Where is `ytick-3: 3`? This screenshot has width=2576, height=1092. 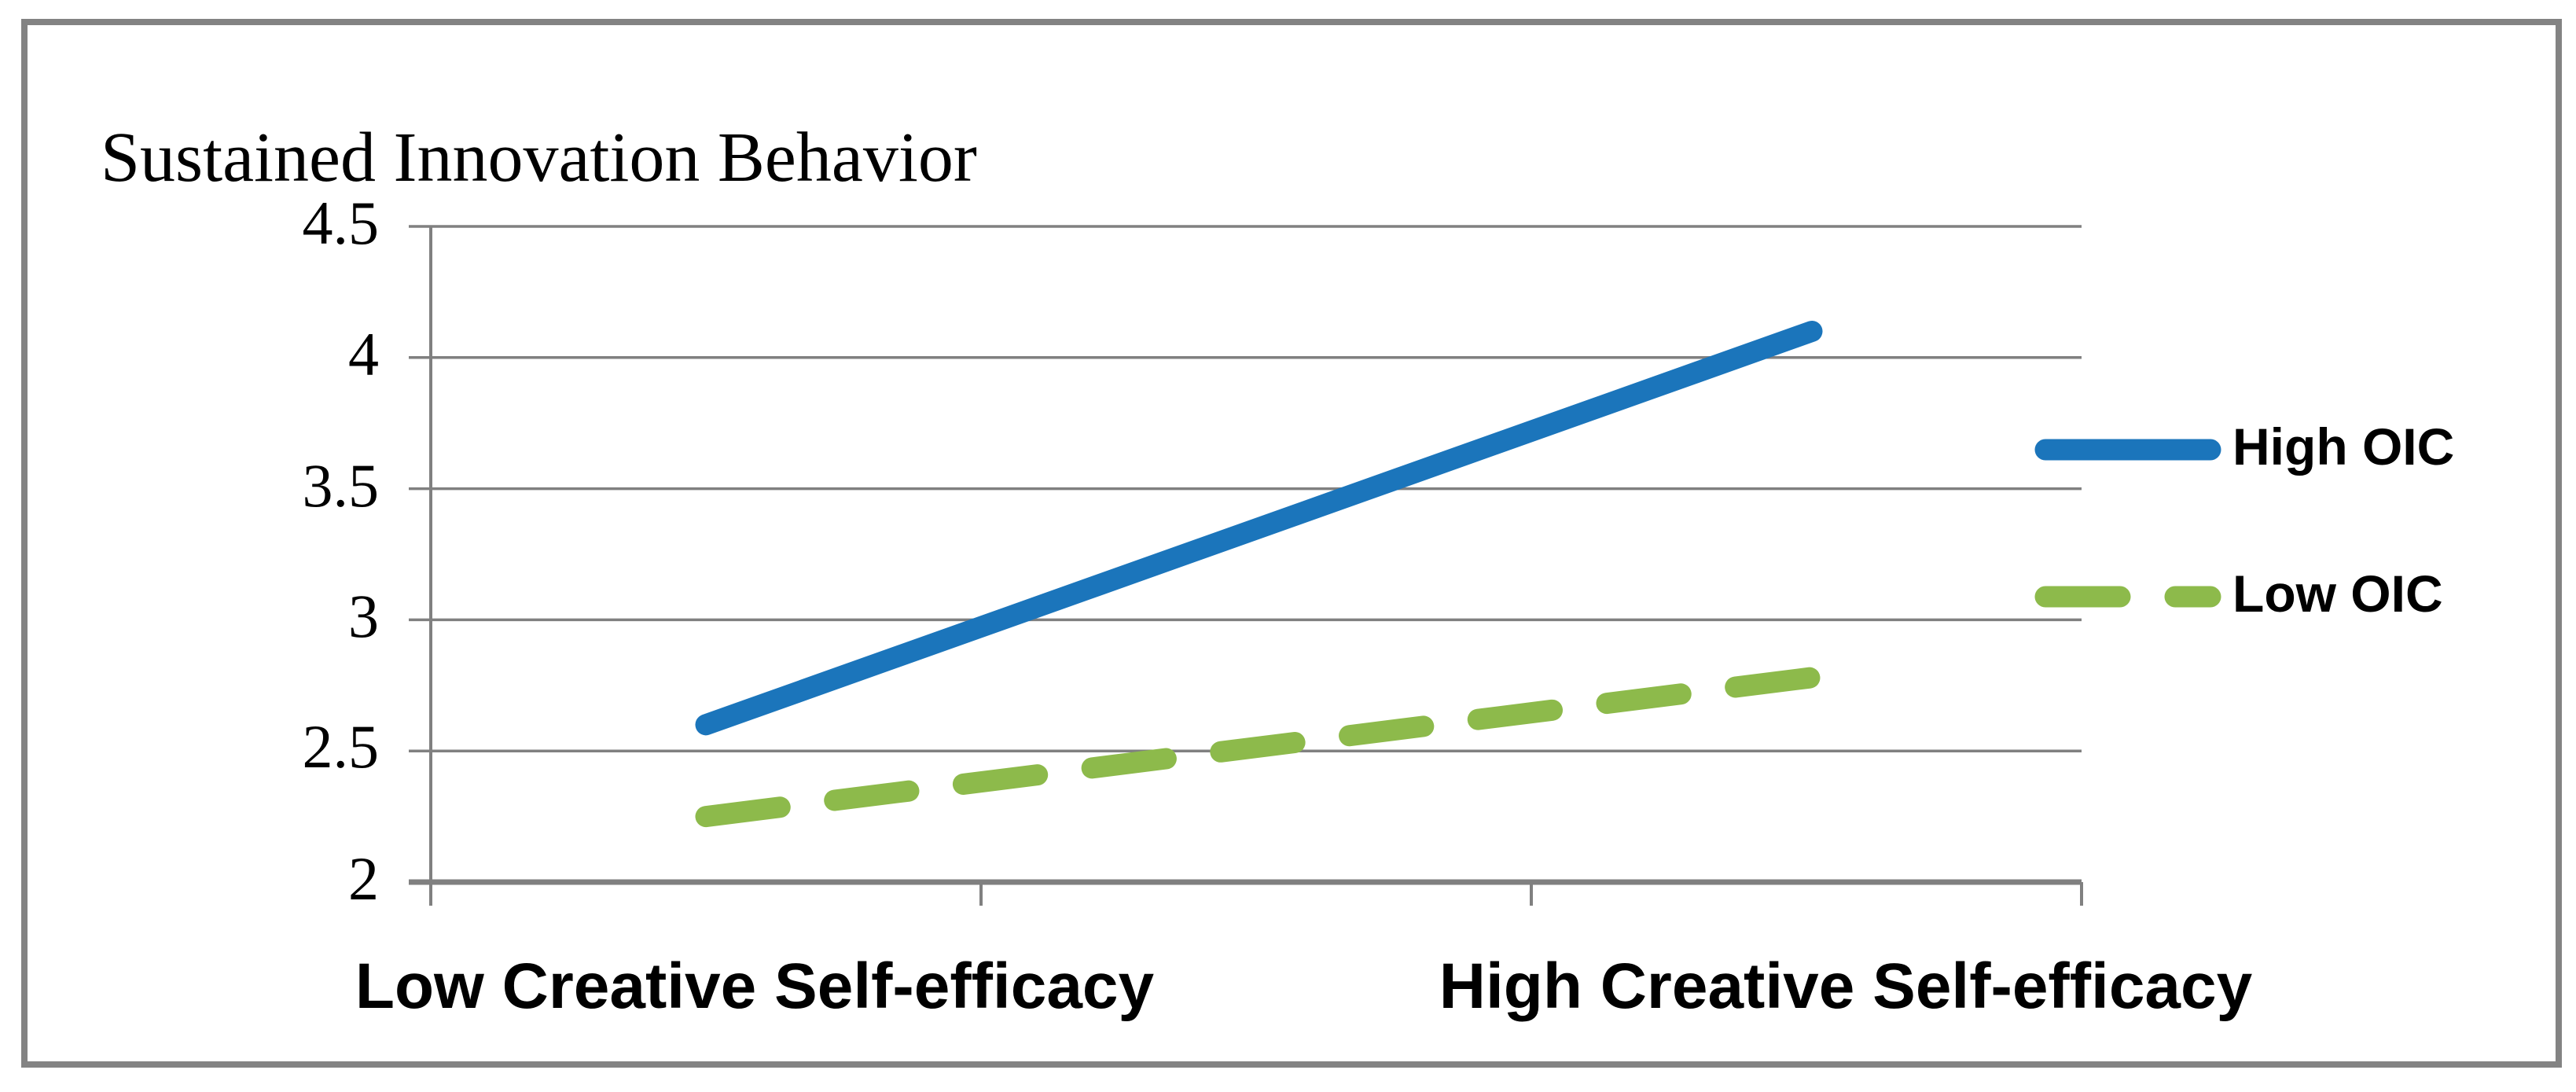
ytick-3: 3 is located at coordinates (363, 616).